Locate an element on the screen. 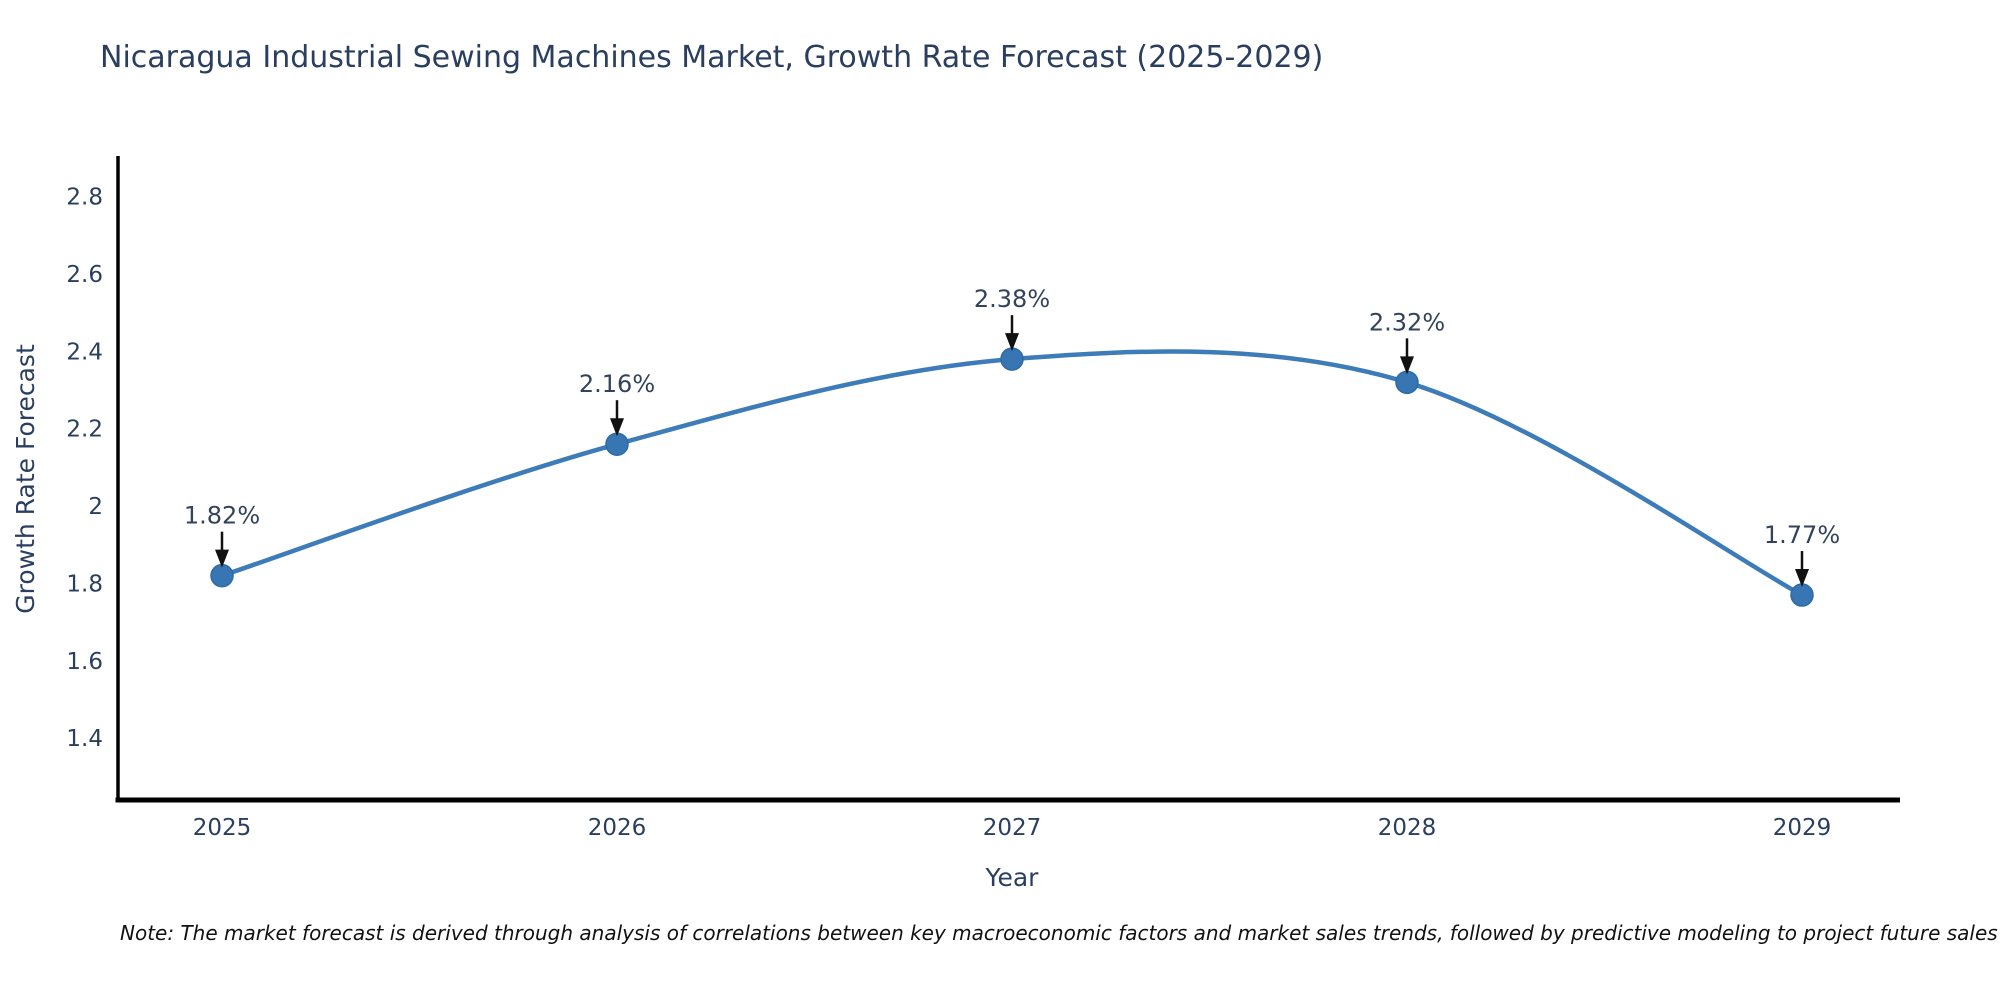 The image size is (2000, 1000). point-value-label: 1.82% is located at coordinates (222, 516).